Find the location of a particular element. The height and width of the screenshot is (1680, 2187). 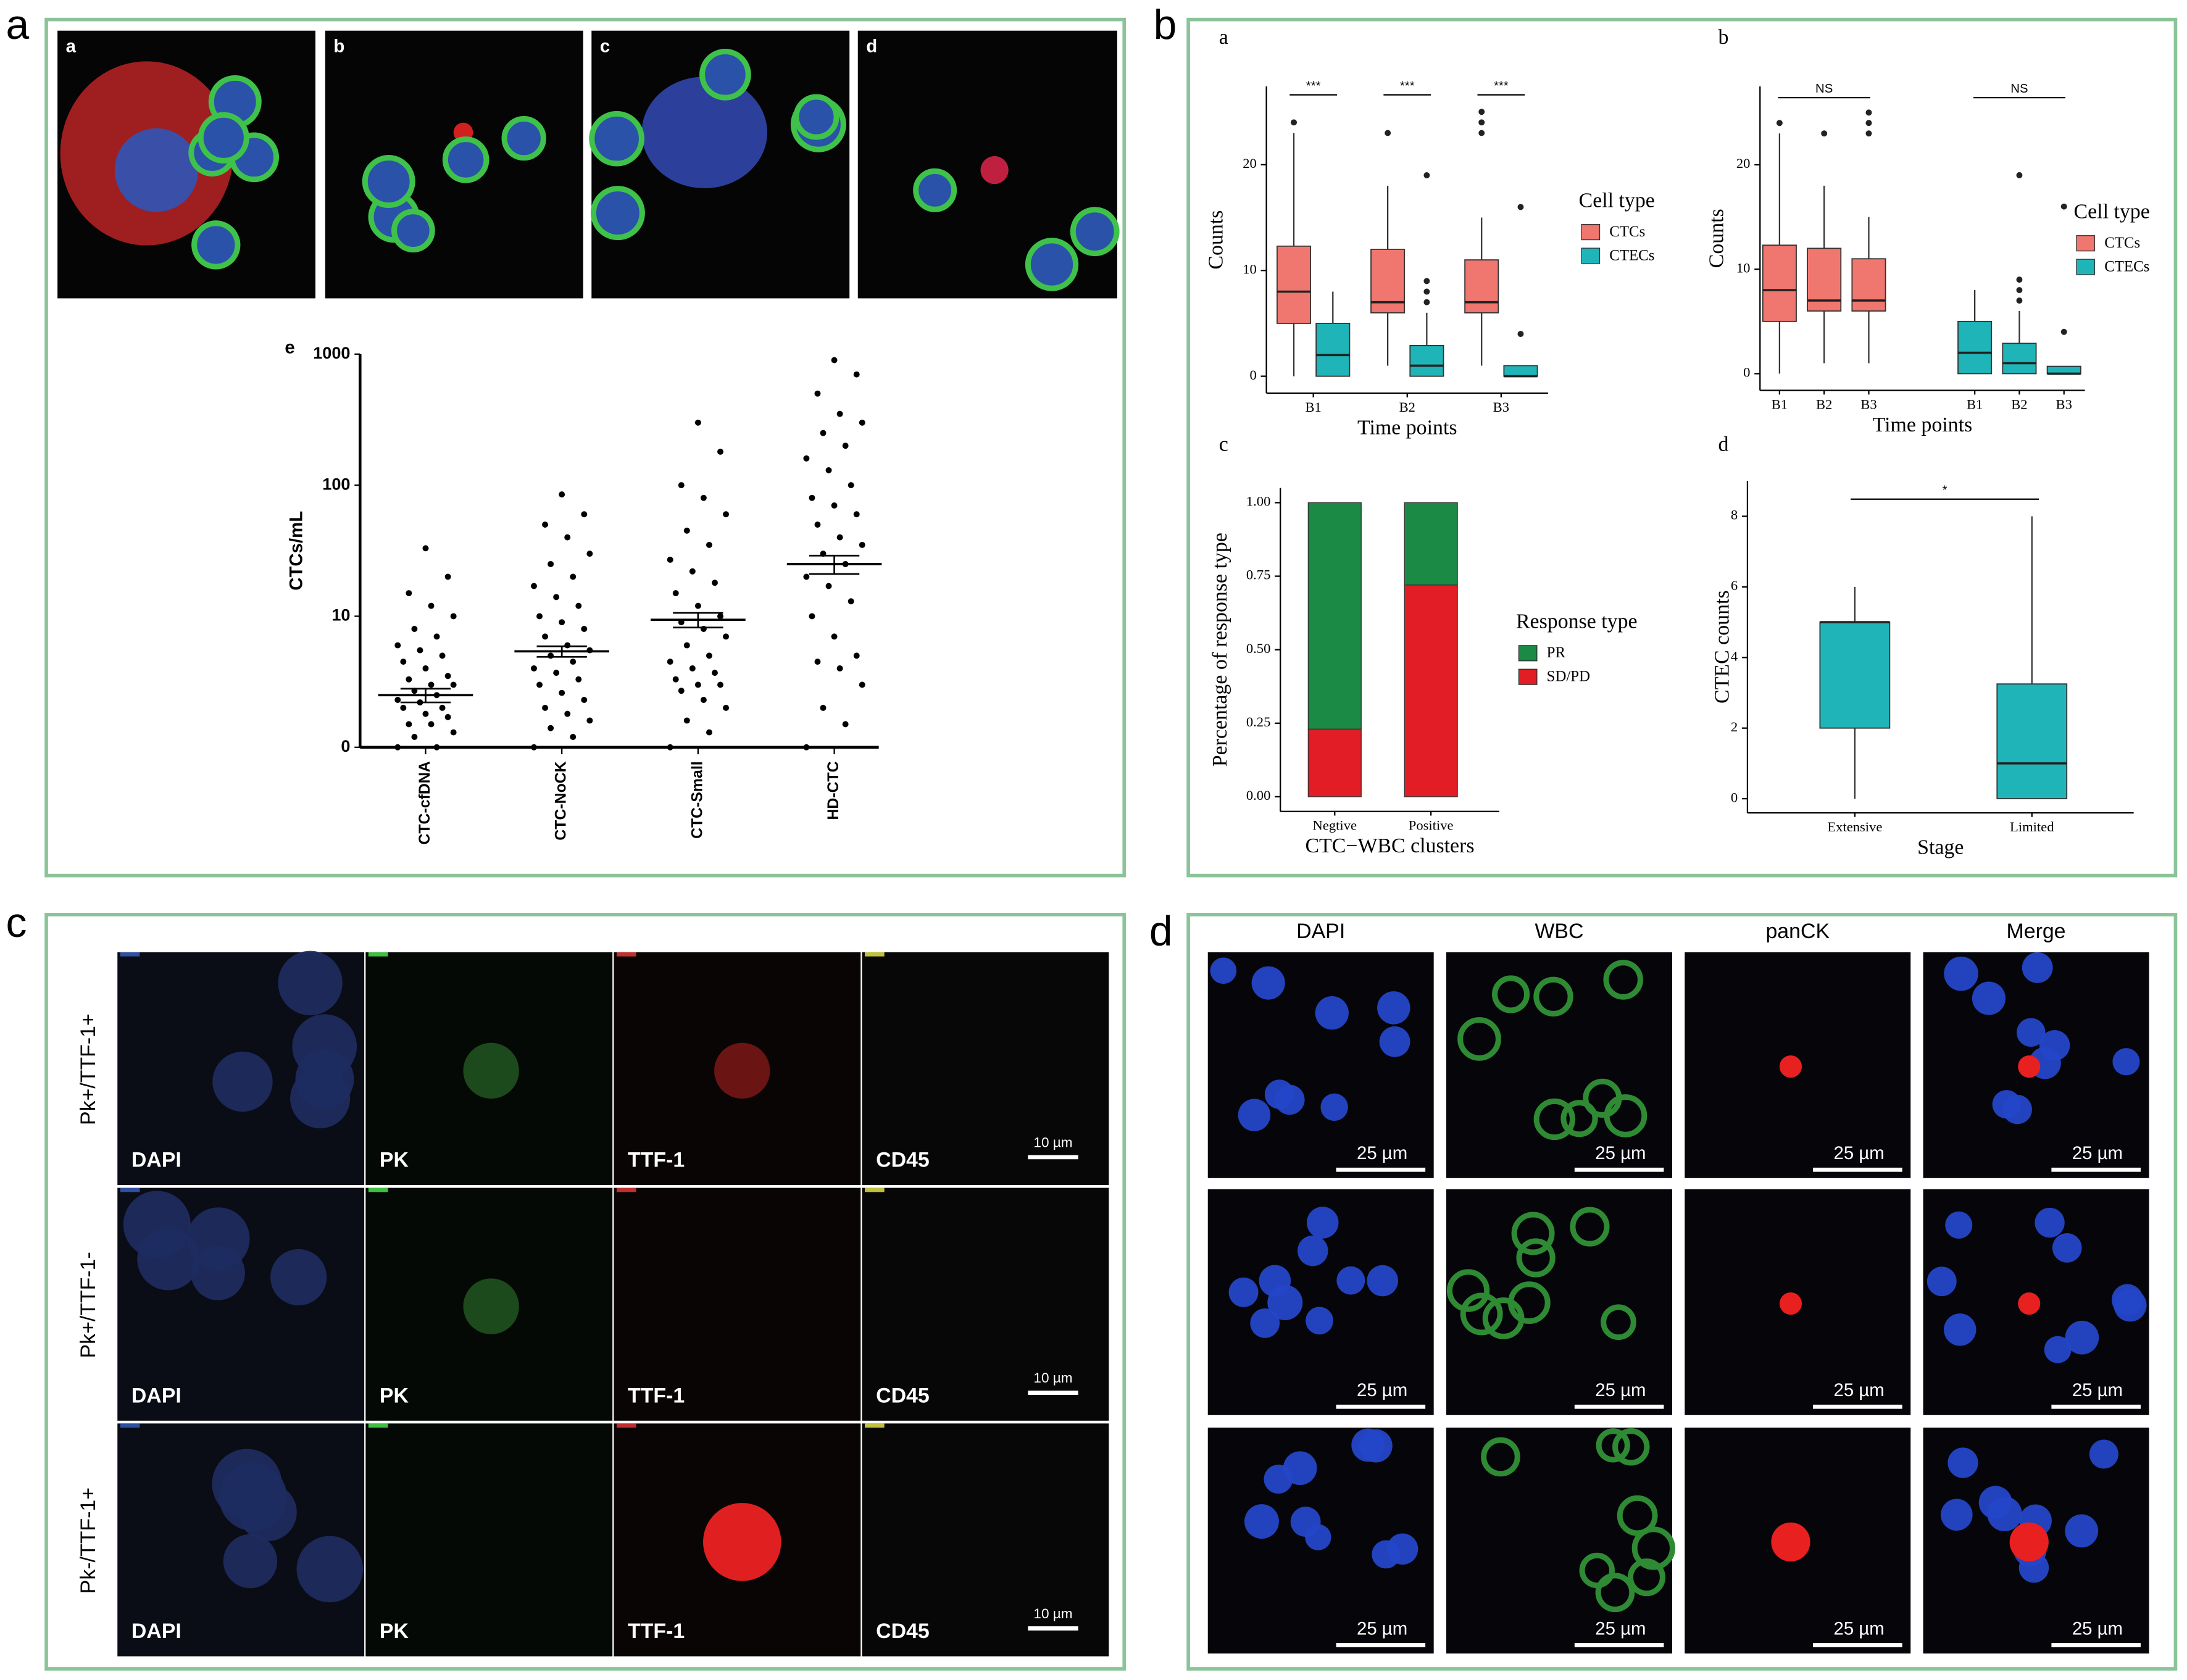

x-axis-title: Stage is located at coordinates (1940, 847).